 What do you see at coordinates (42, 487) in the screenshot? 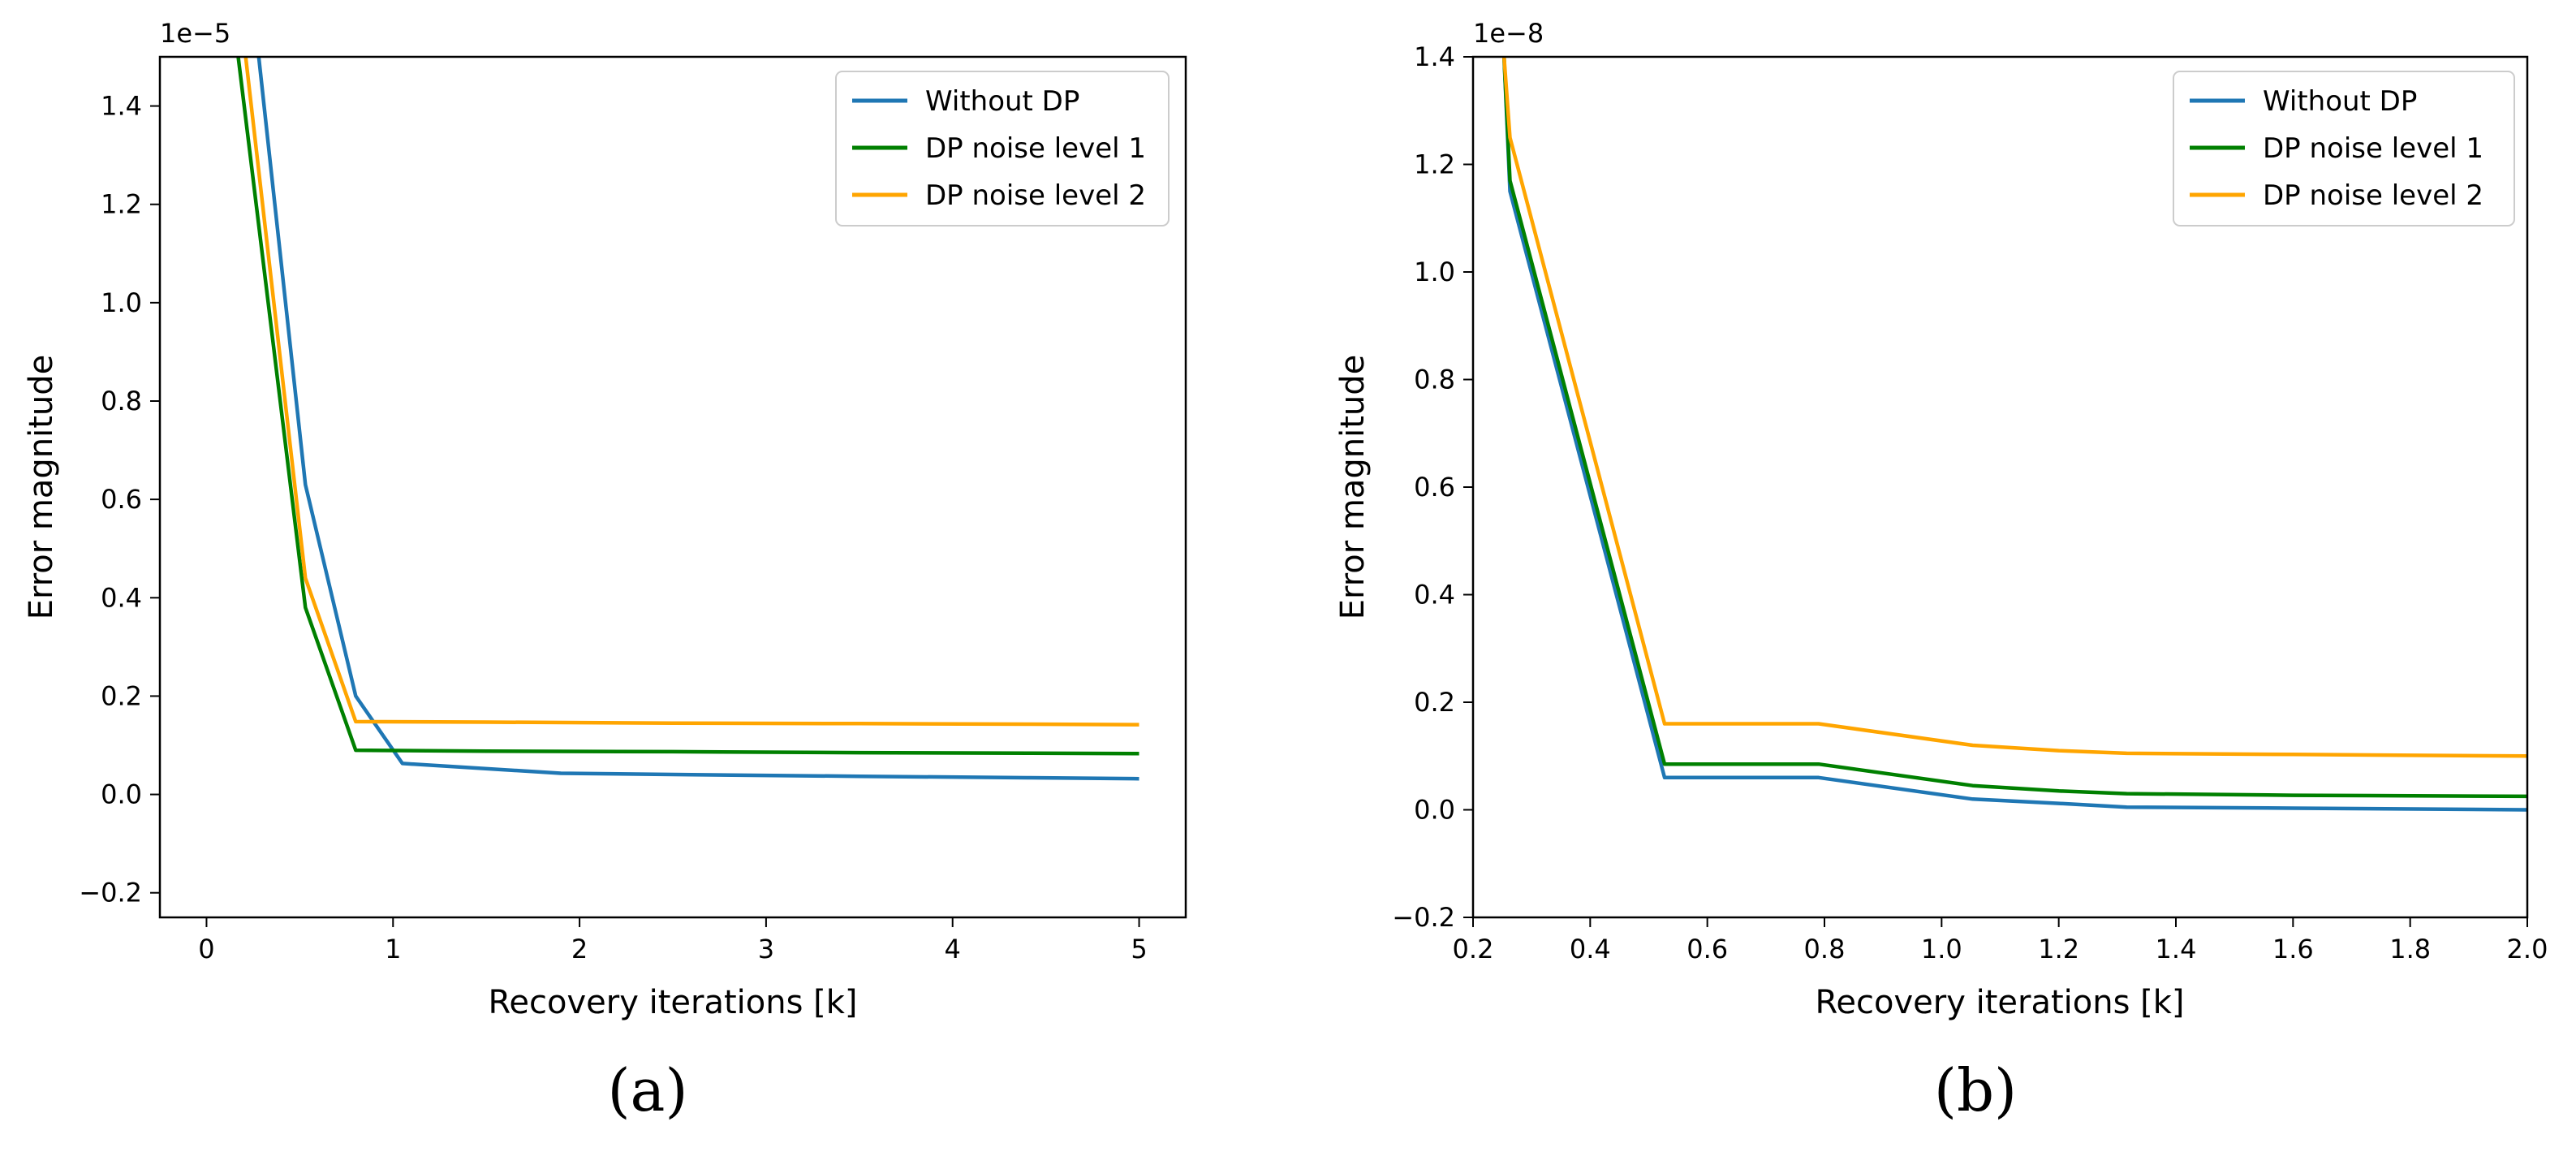
I see `y-axis-label-a: Error magnitude` at bounding box center [42, 487].